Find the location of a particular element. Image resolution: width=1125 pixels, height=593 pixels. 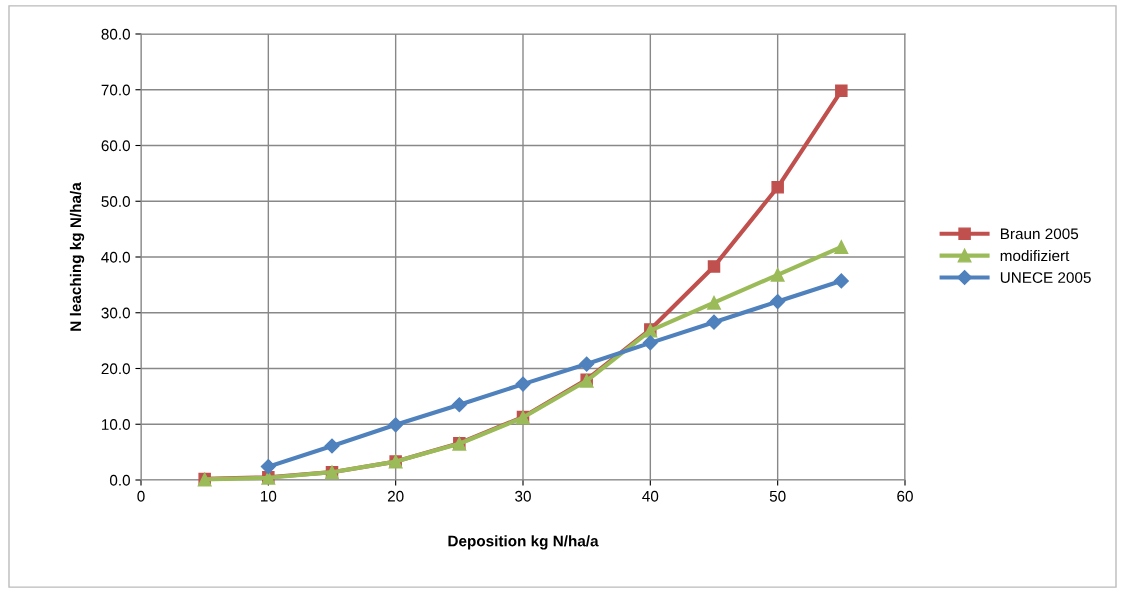

x-tick-label: 0 is located at coordinates (141, 496).